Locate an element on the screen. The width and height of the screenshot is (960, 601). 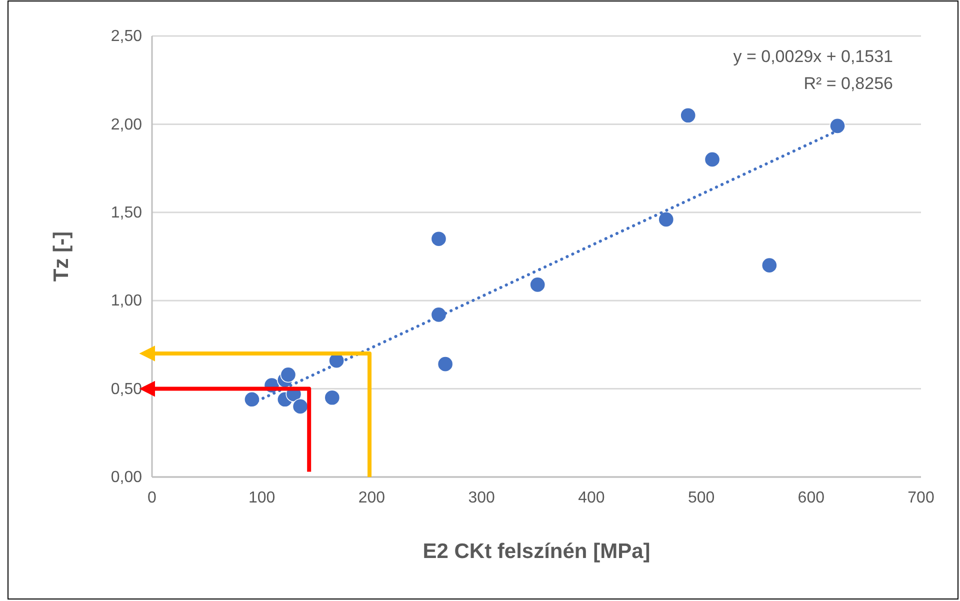
y-tick-label: 2,50 is located at coordinates (126, 37).